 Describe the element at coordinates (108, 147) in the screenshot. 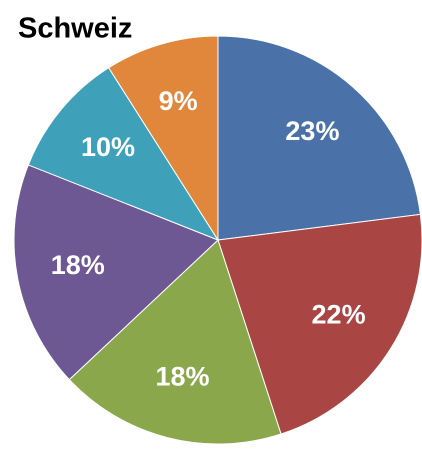

I see `data-label: 10%` at that location.